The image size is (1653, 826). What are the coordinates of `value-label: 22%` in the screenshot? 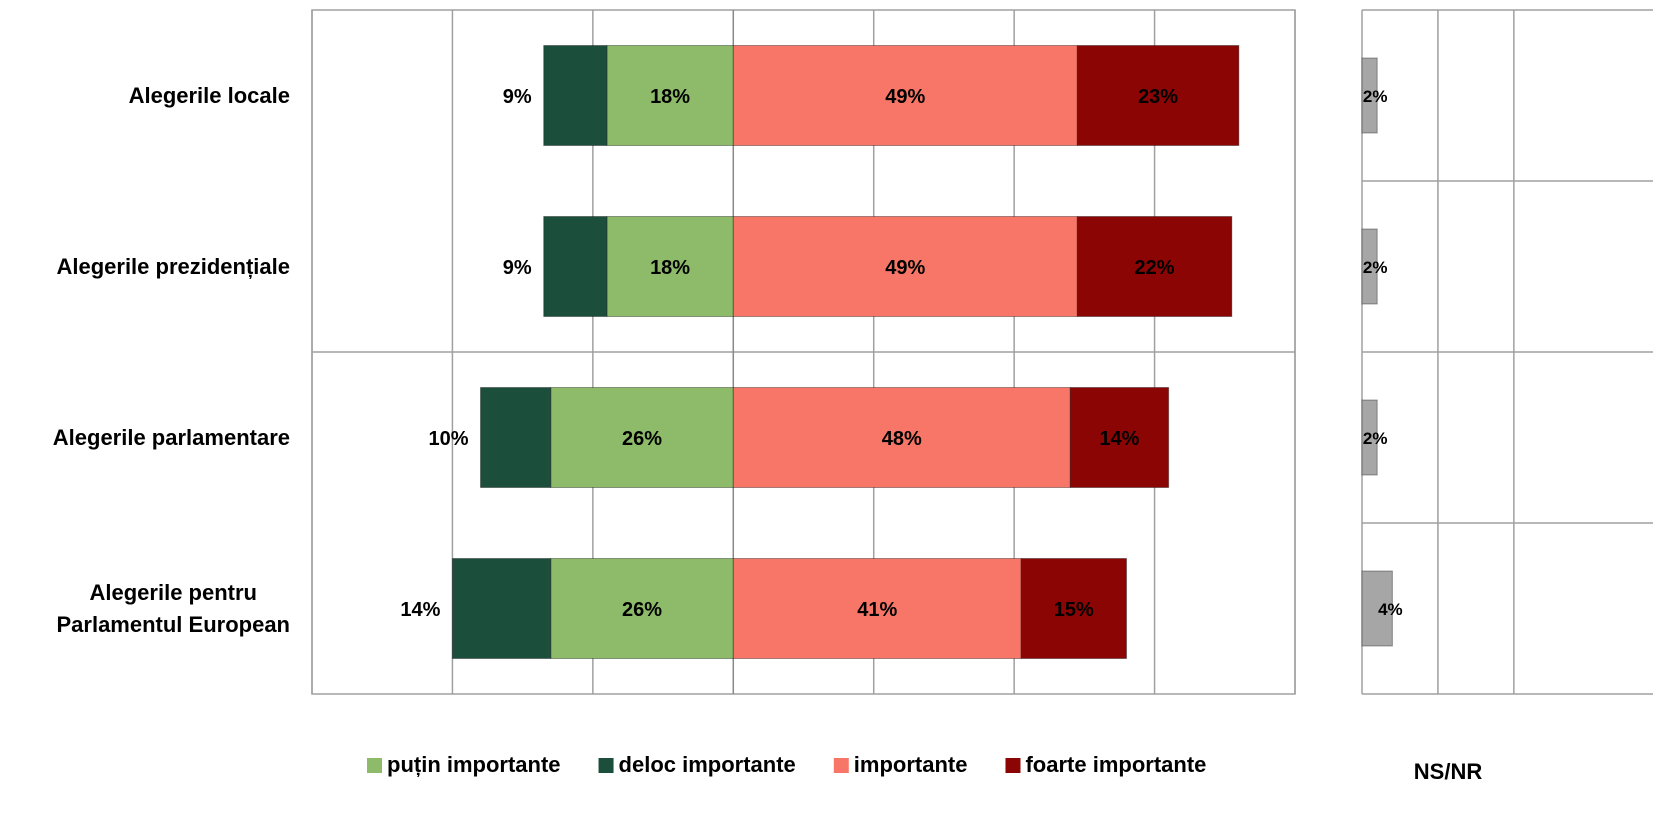 It's located at (1155, 268).